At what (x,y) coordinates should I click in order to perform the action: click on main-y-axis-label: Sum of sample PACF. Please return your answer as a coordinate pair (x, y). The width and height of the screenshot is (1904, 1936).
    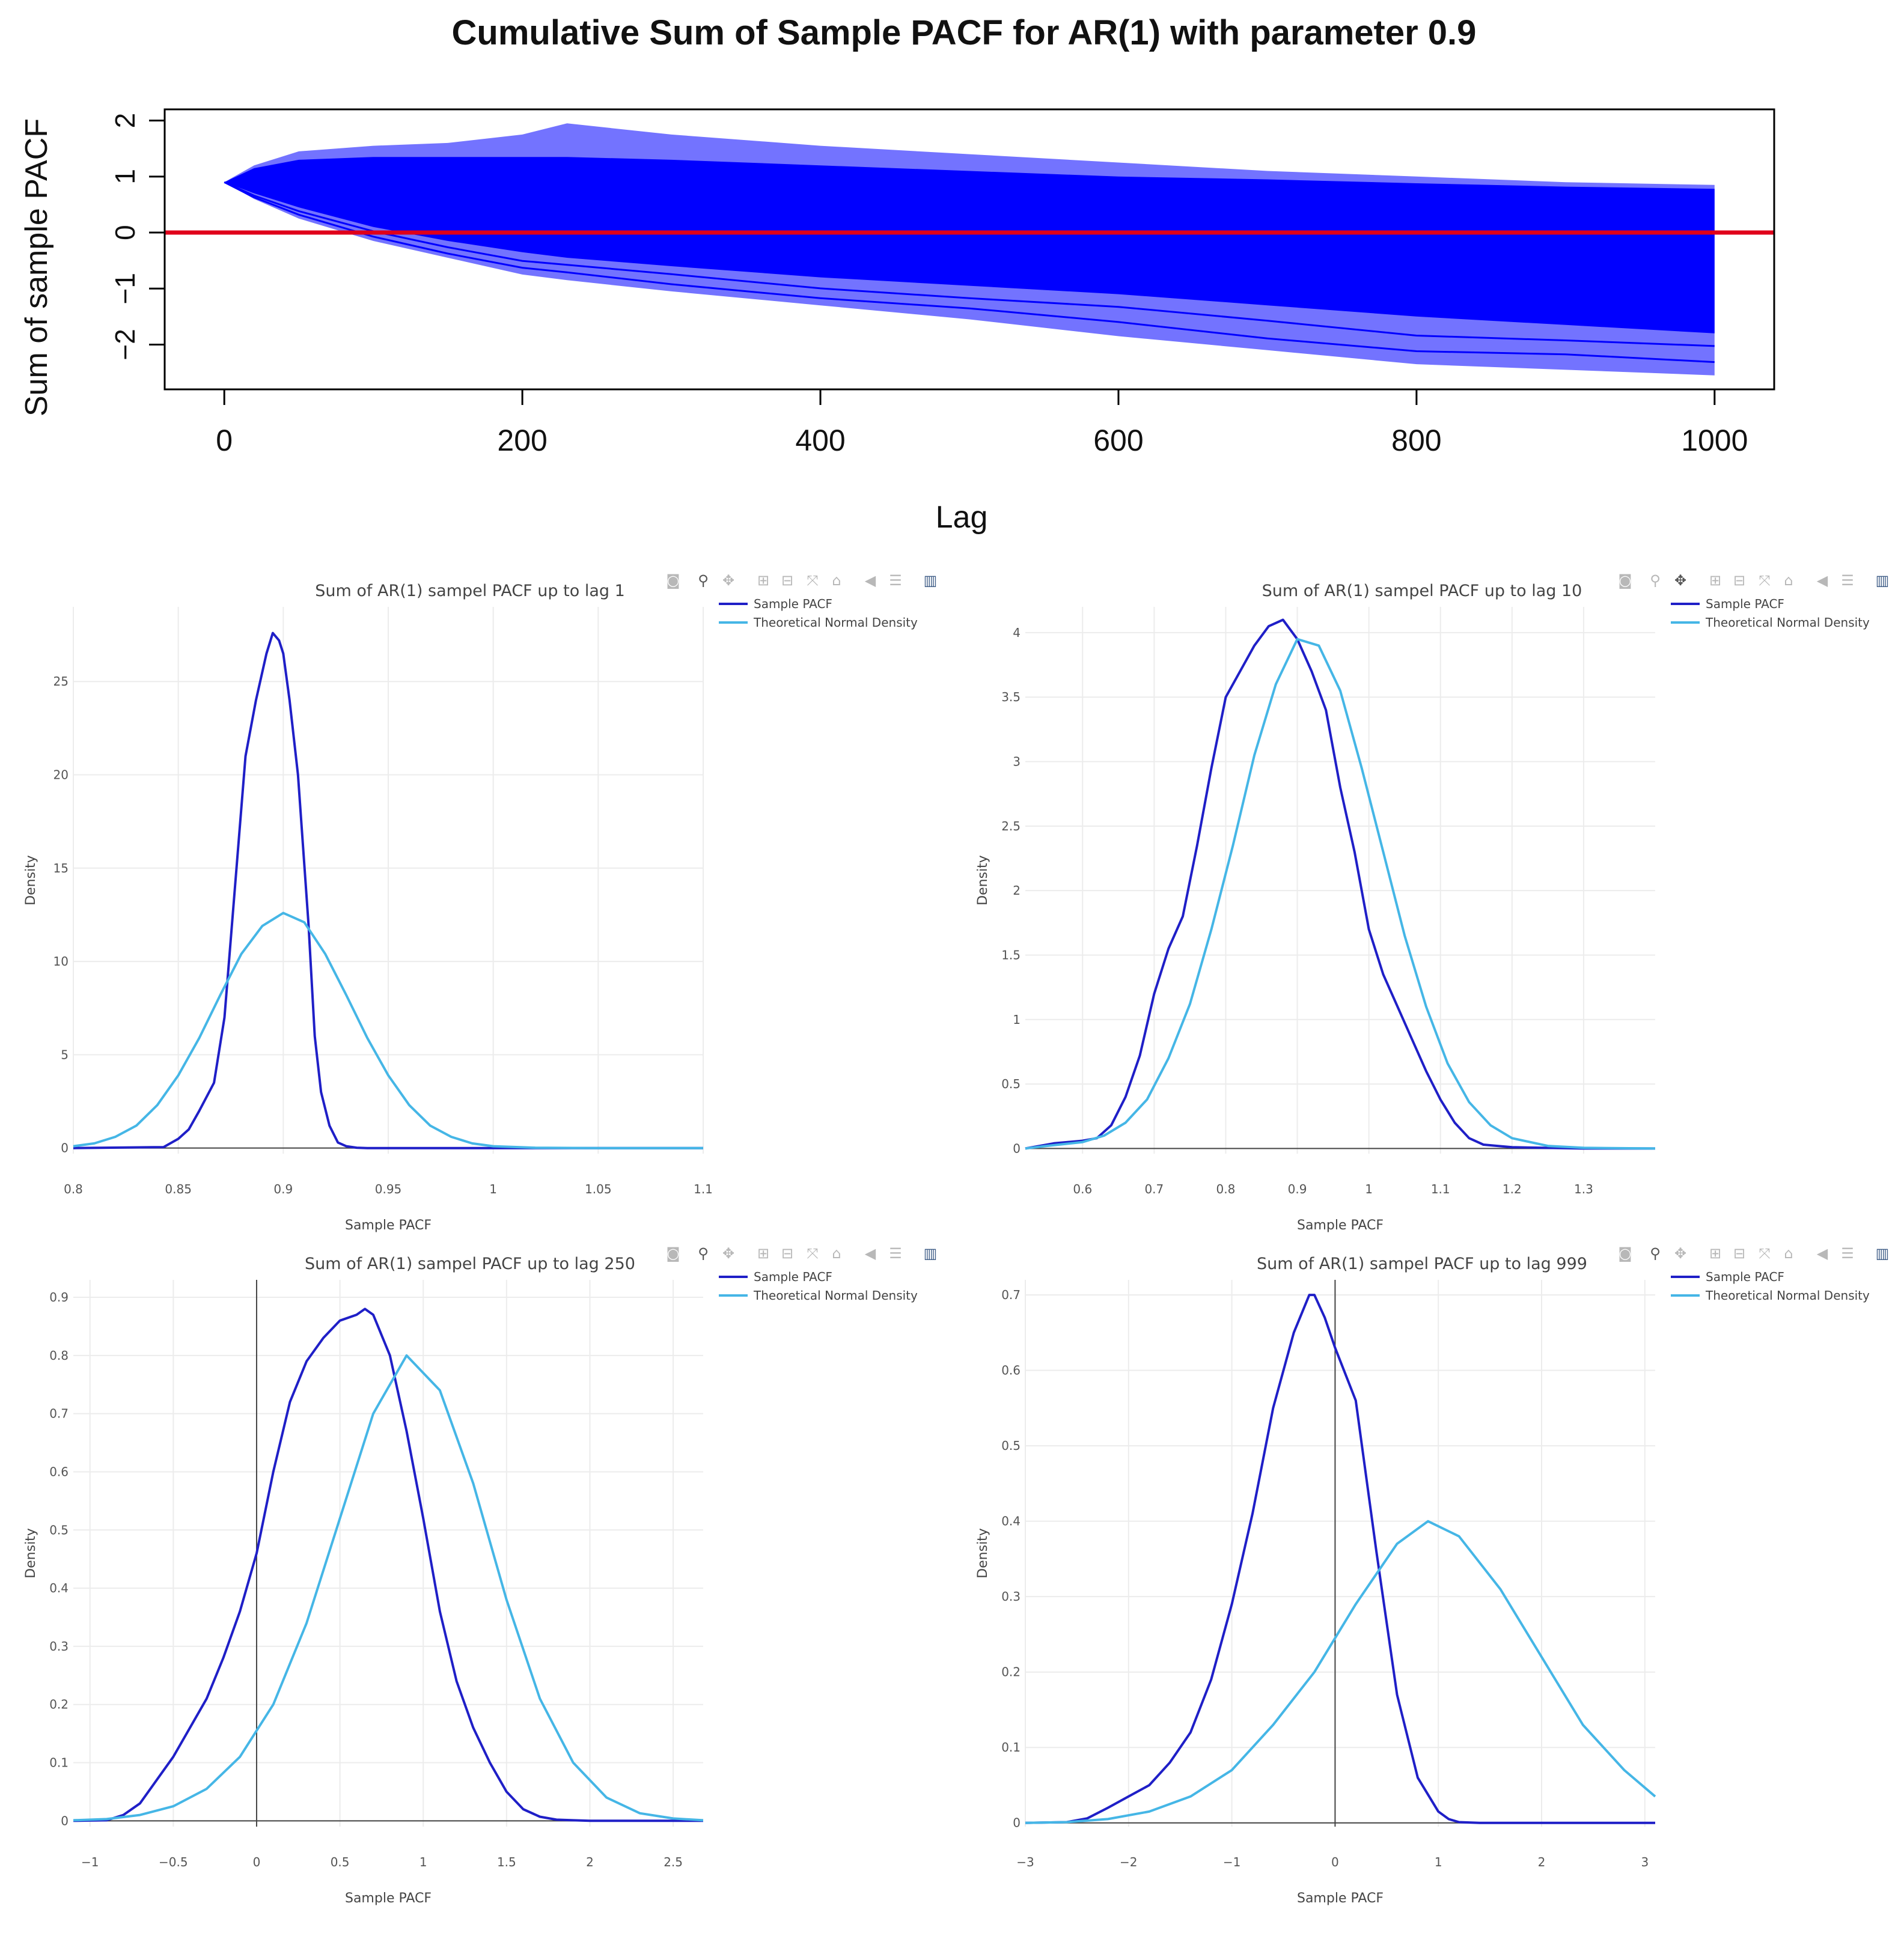
    Looking at the image, I should click on (36, 267).